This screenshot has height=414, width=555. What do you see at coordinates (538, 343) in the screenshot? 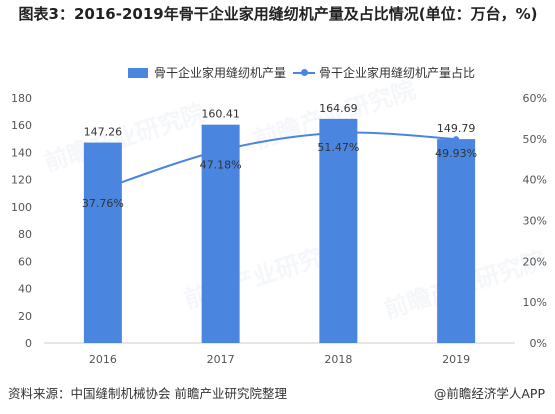
I see `y-right-tick-label: 0%` at bounding box center [538, 343].